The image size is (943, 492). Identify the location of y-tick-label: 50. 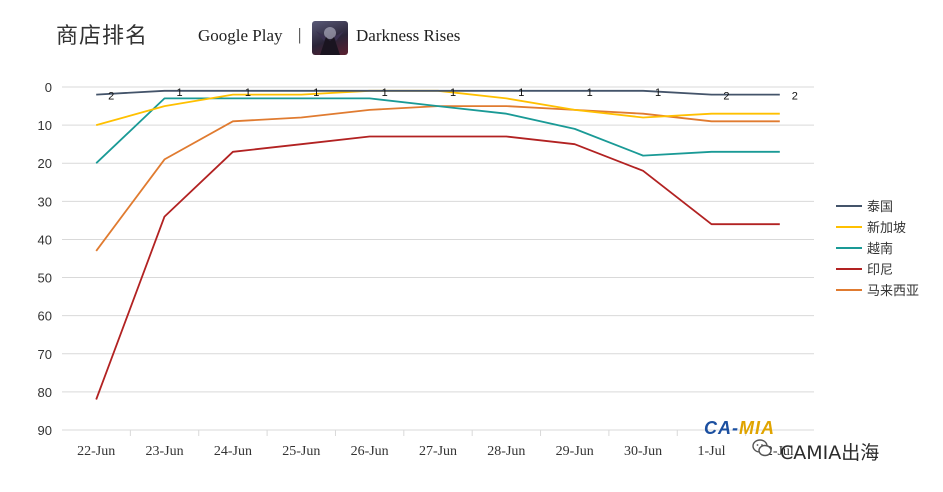
(45, 278).